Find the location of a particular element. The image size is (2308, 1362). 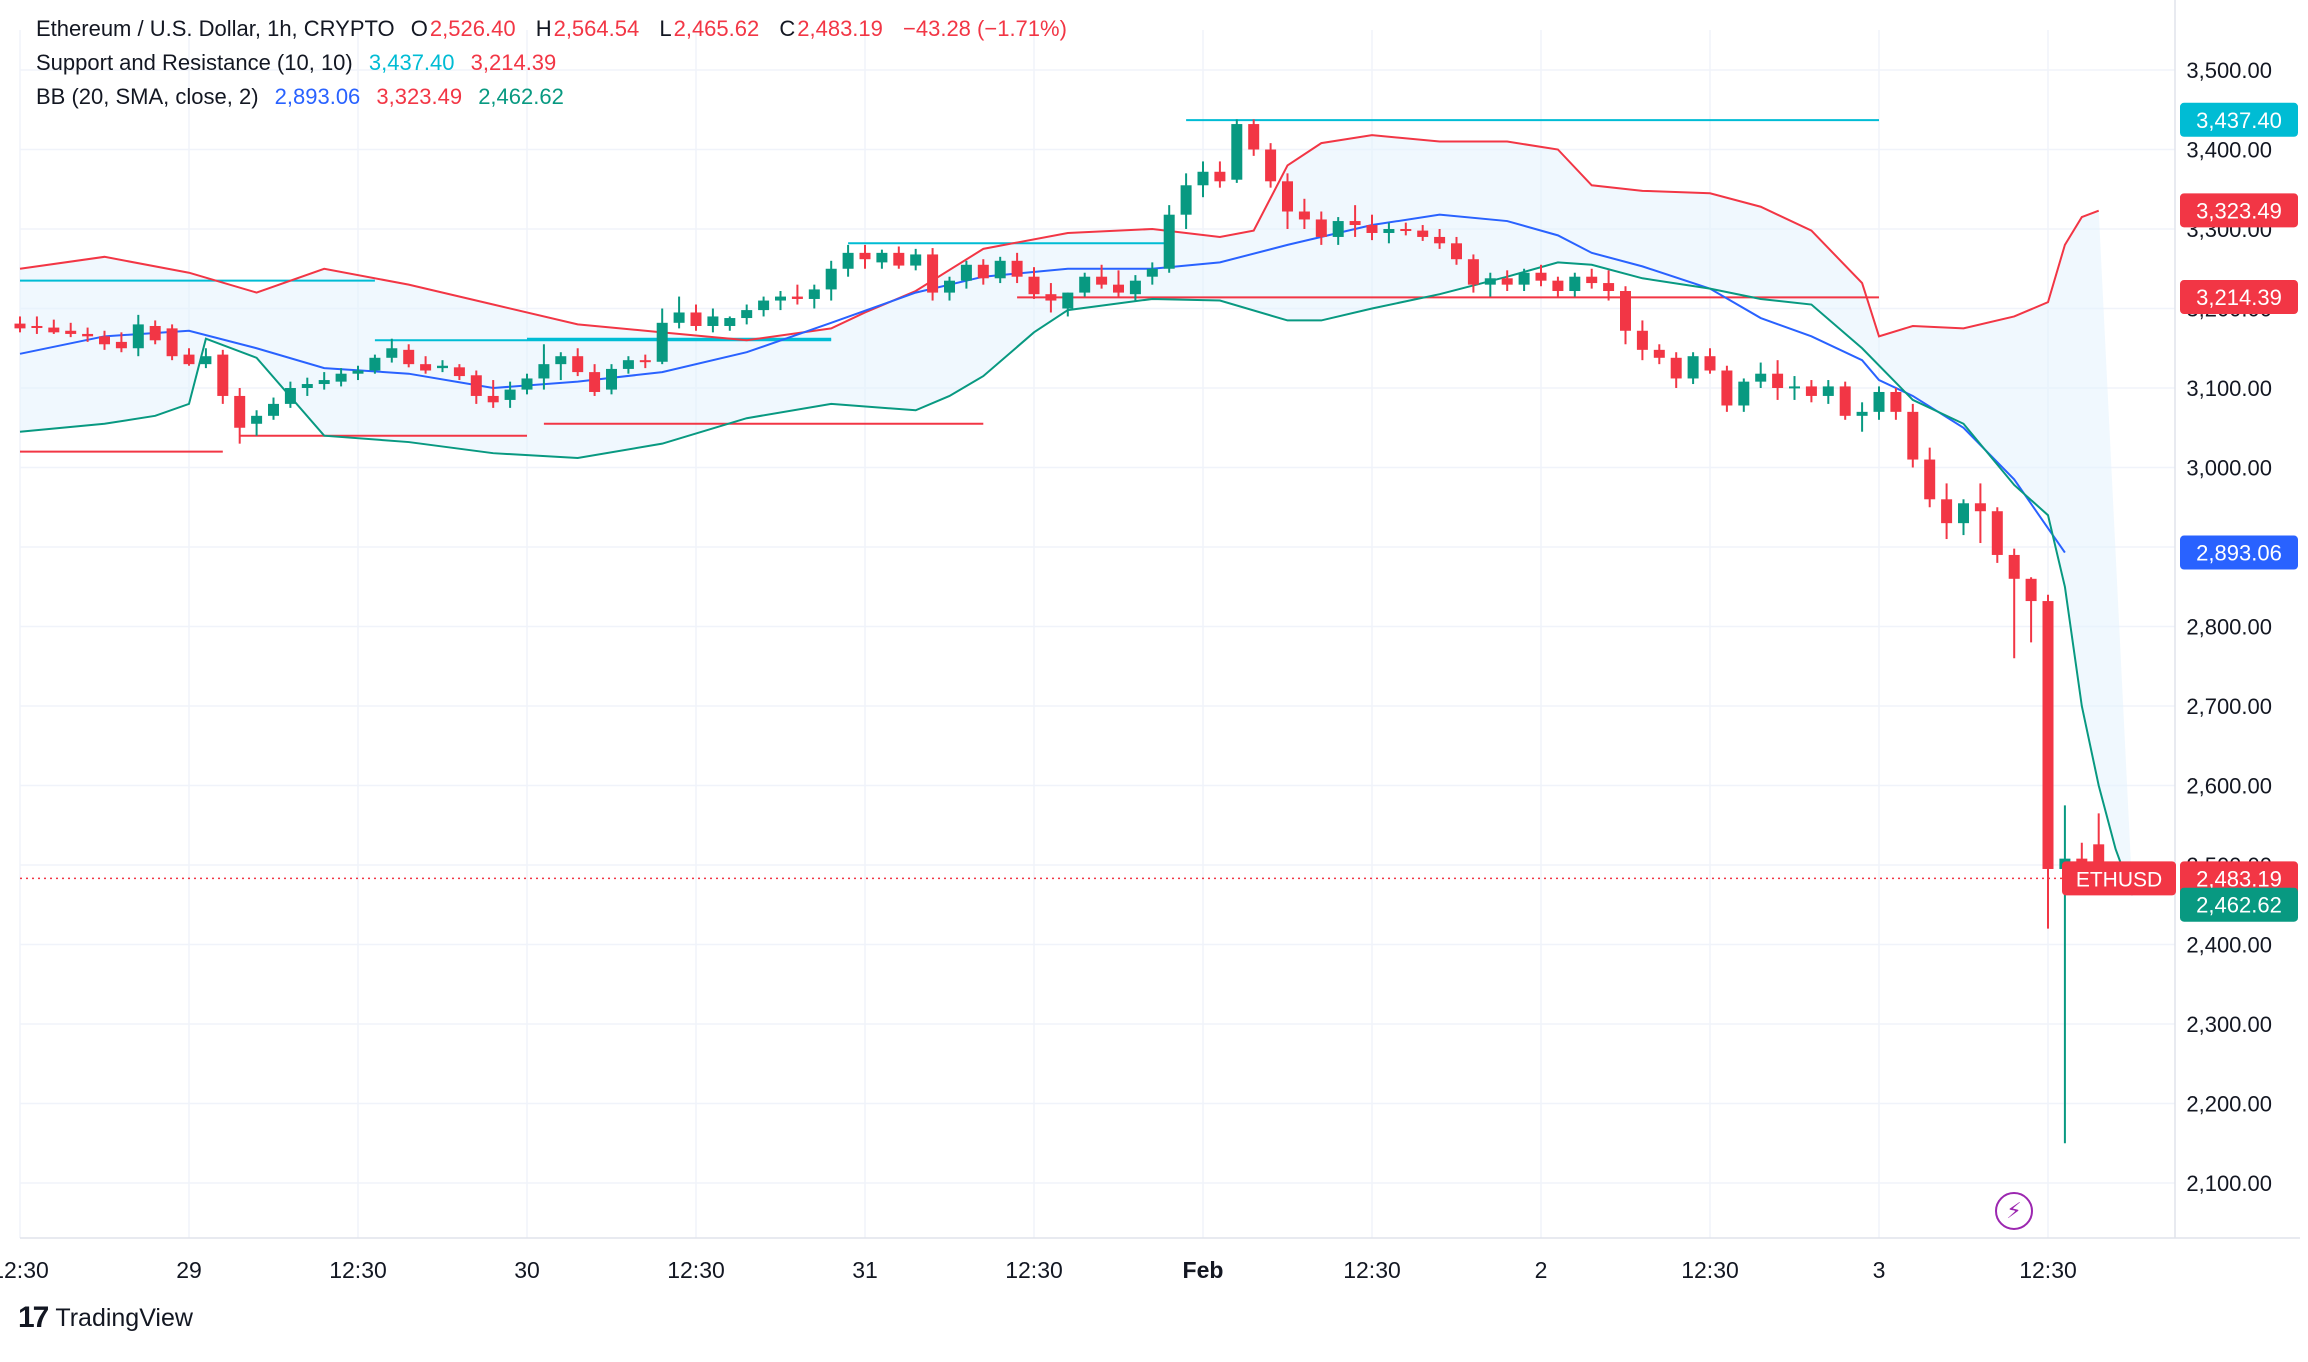

y-tick-label: 3,500.00 is located at coordinates (2229, 70).